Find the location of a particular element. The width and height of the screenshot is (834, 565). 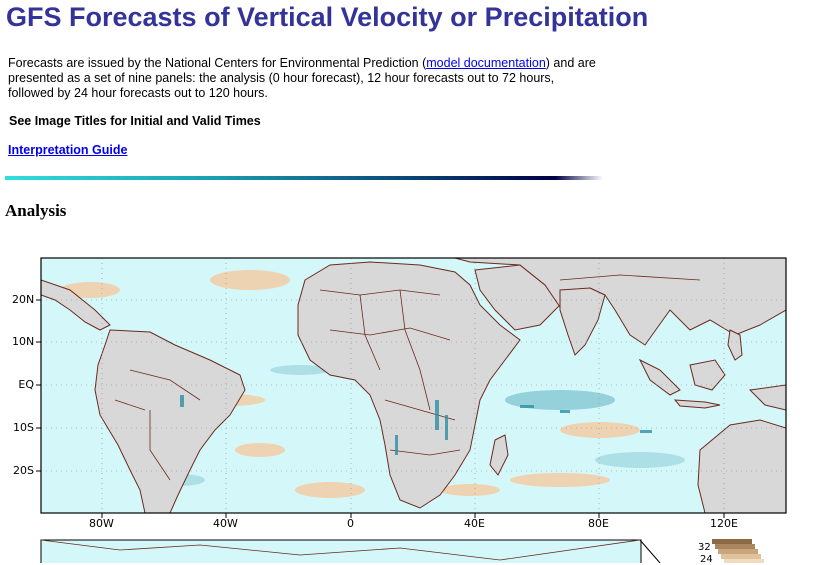

land-philippines is located at coordinates (735, 345).